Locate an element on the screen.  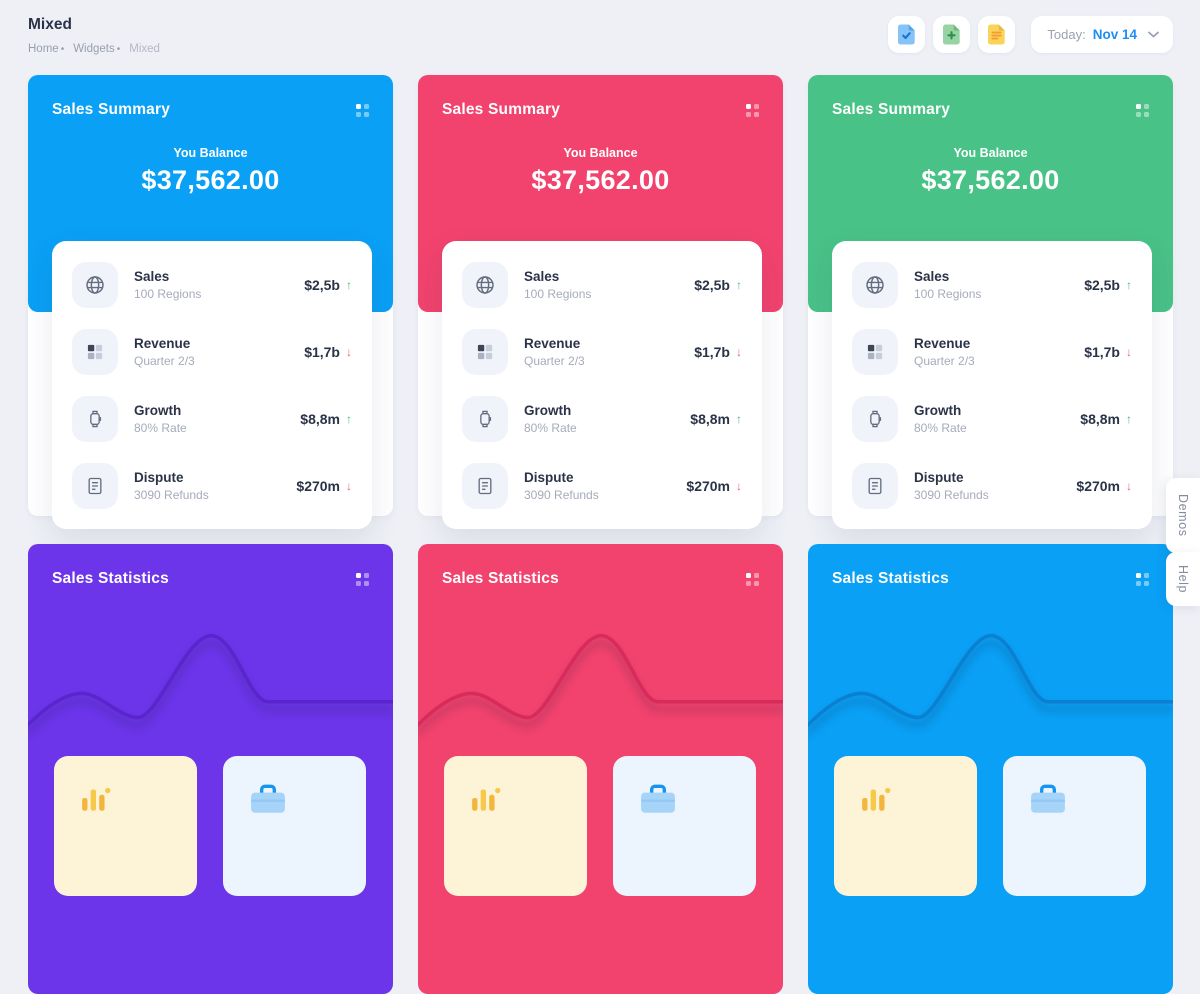
date-picker: Today: Nov 14 is located at coordinates (1102, 34).